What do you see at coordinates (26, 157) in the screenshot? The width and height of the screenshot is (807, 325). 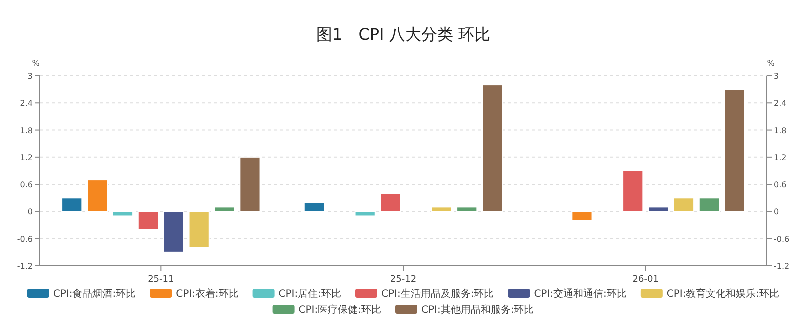 I see `y-tick-label: 1.2` at bounding box center [26, 157].